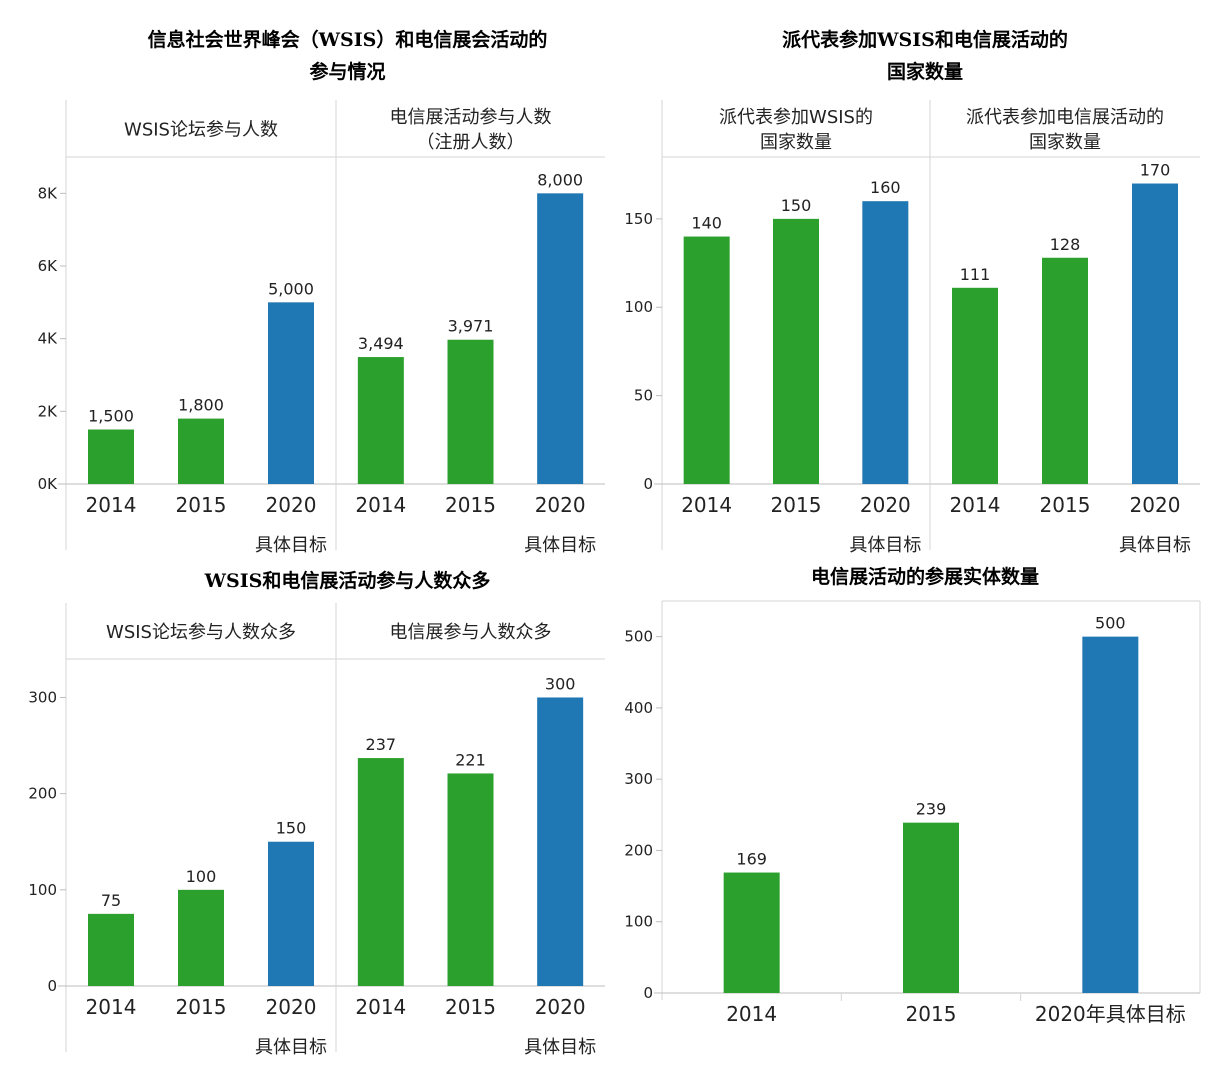 The height and width of the screenshot is (1079, 1220). What do you see at coordinates (560, 683) in the screenshot?
I see `chart-3-panel-2-data-label: 300` at bounding box center [560, 683].